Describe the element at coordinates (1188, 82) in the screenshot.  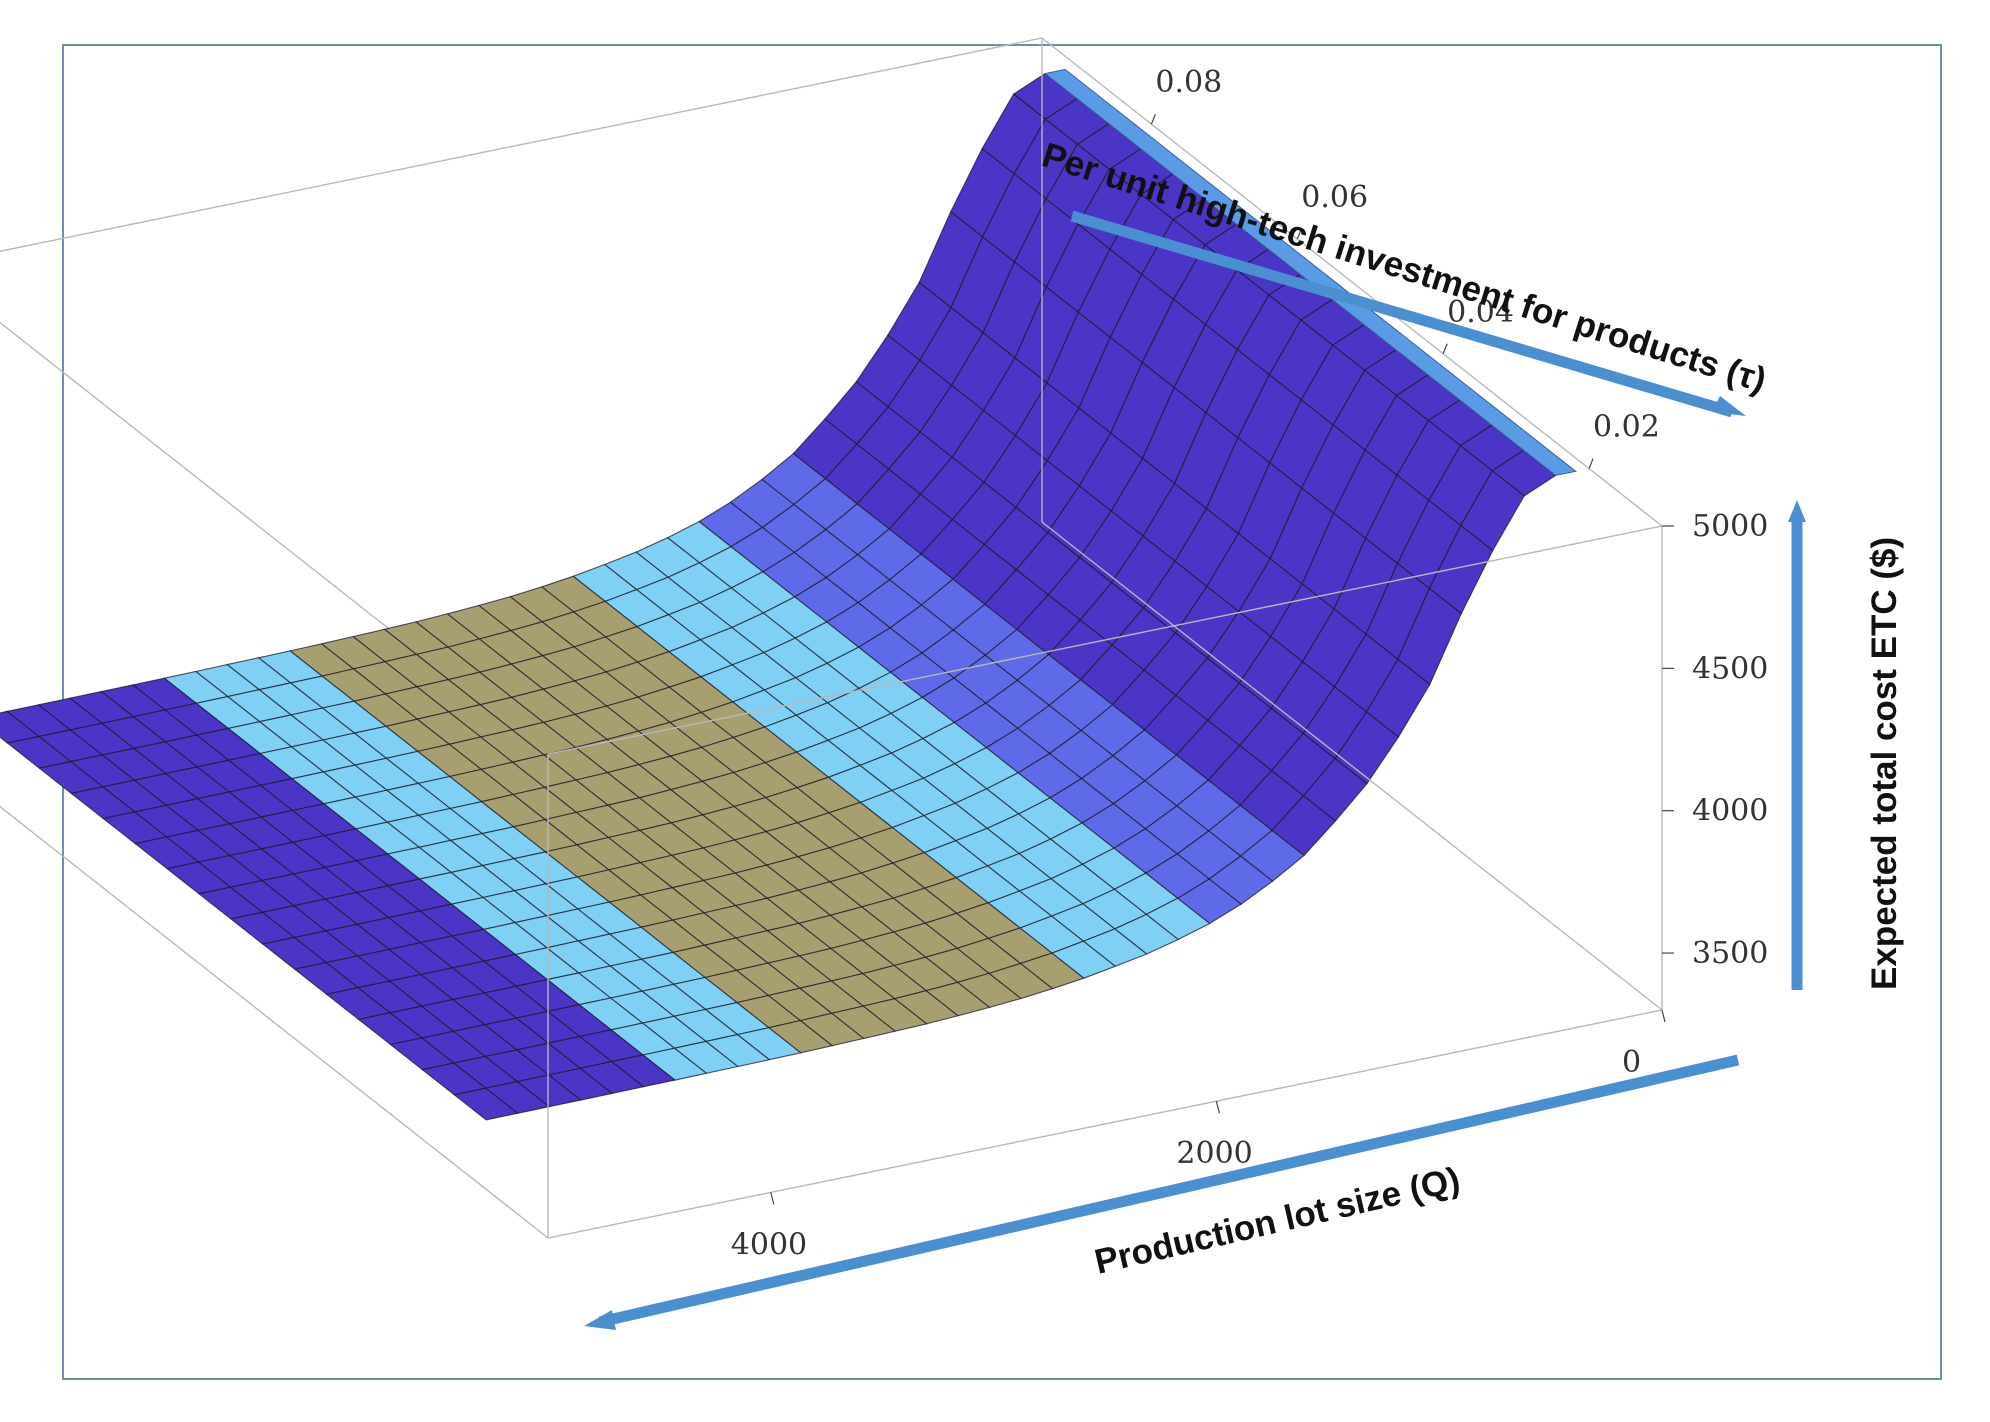
I see `tau-tick-label: 0.08` at that location.